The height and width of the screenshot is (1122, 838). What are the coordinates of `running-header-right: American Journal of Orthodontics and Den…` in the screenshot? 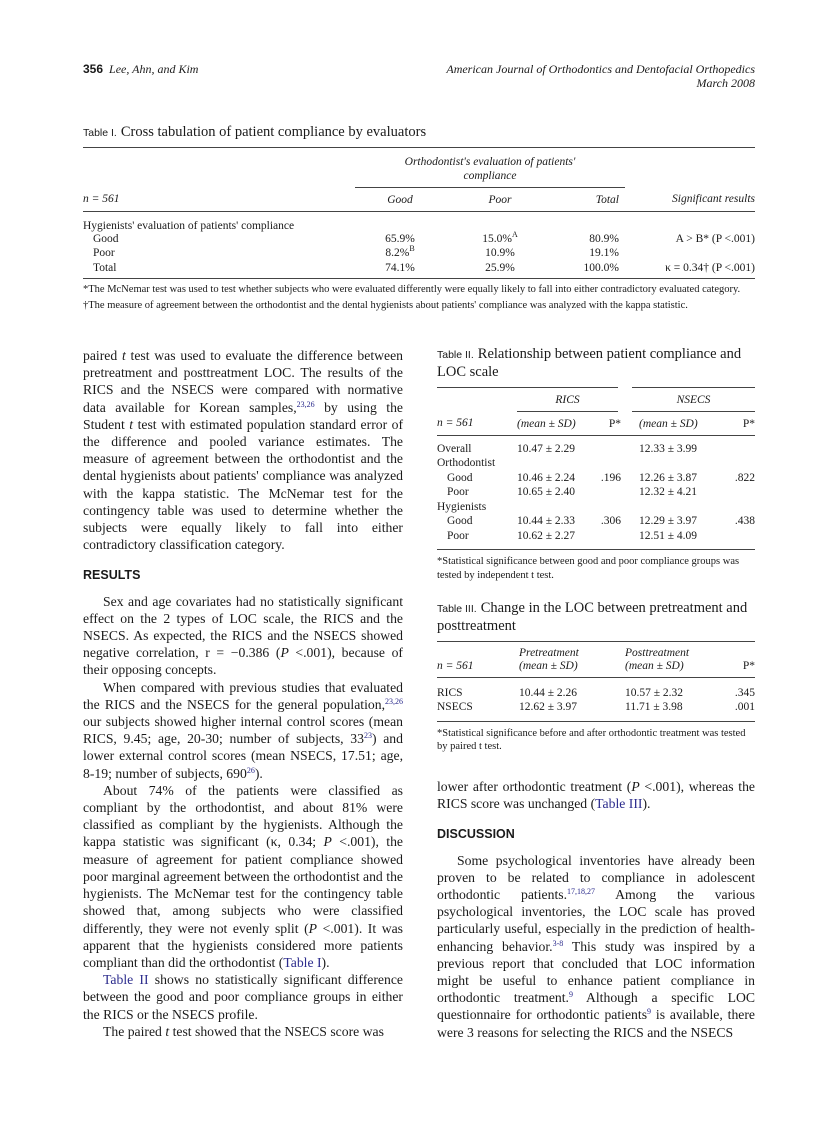 It's located at (600, 76).